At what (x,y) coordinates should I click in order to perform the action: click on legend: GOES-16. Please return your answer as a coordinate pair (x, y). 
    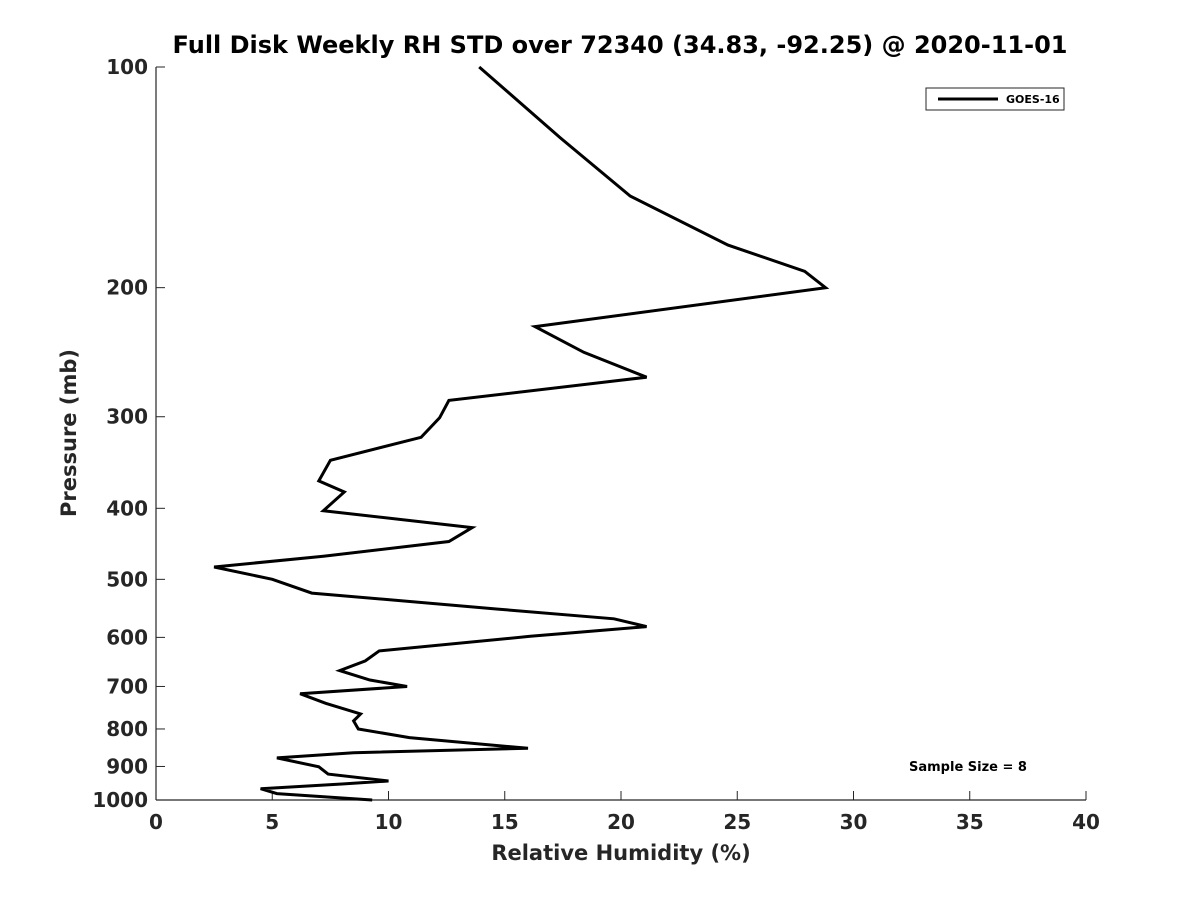
    Looking at the image, I should click on (995, 99).